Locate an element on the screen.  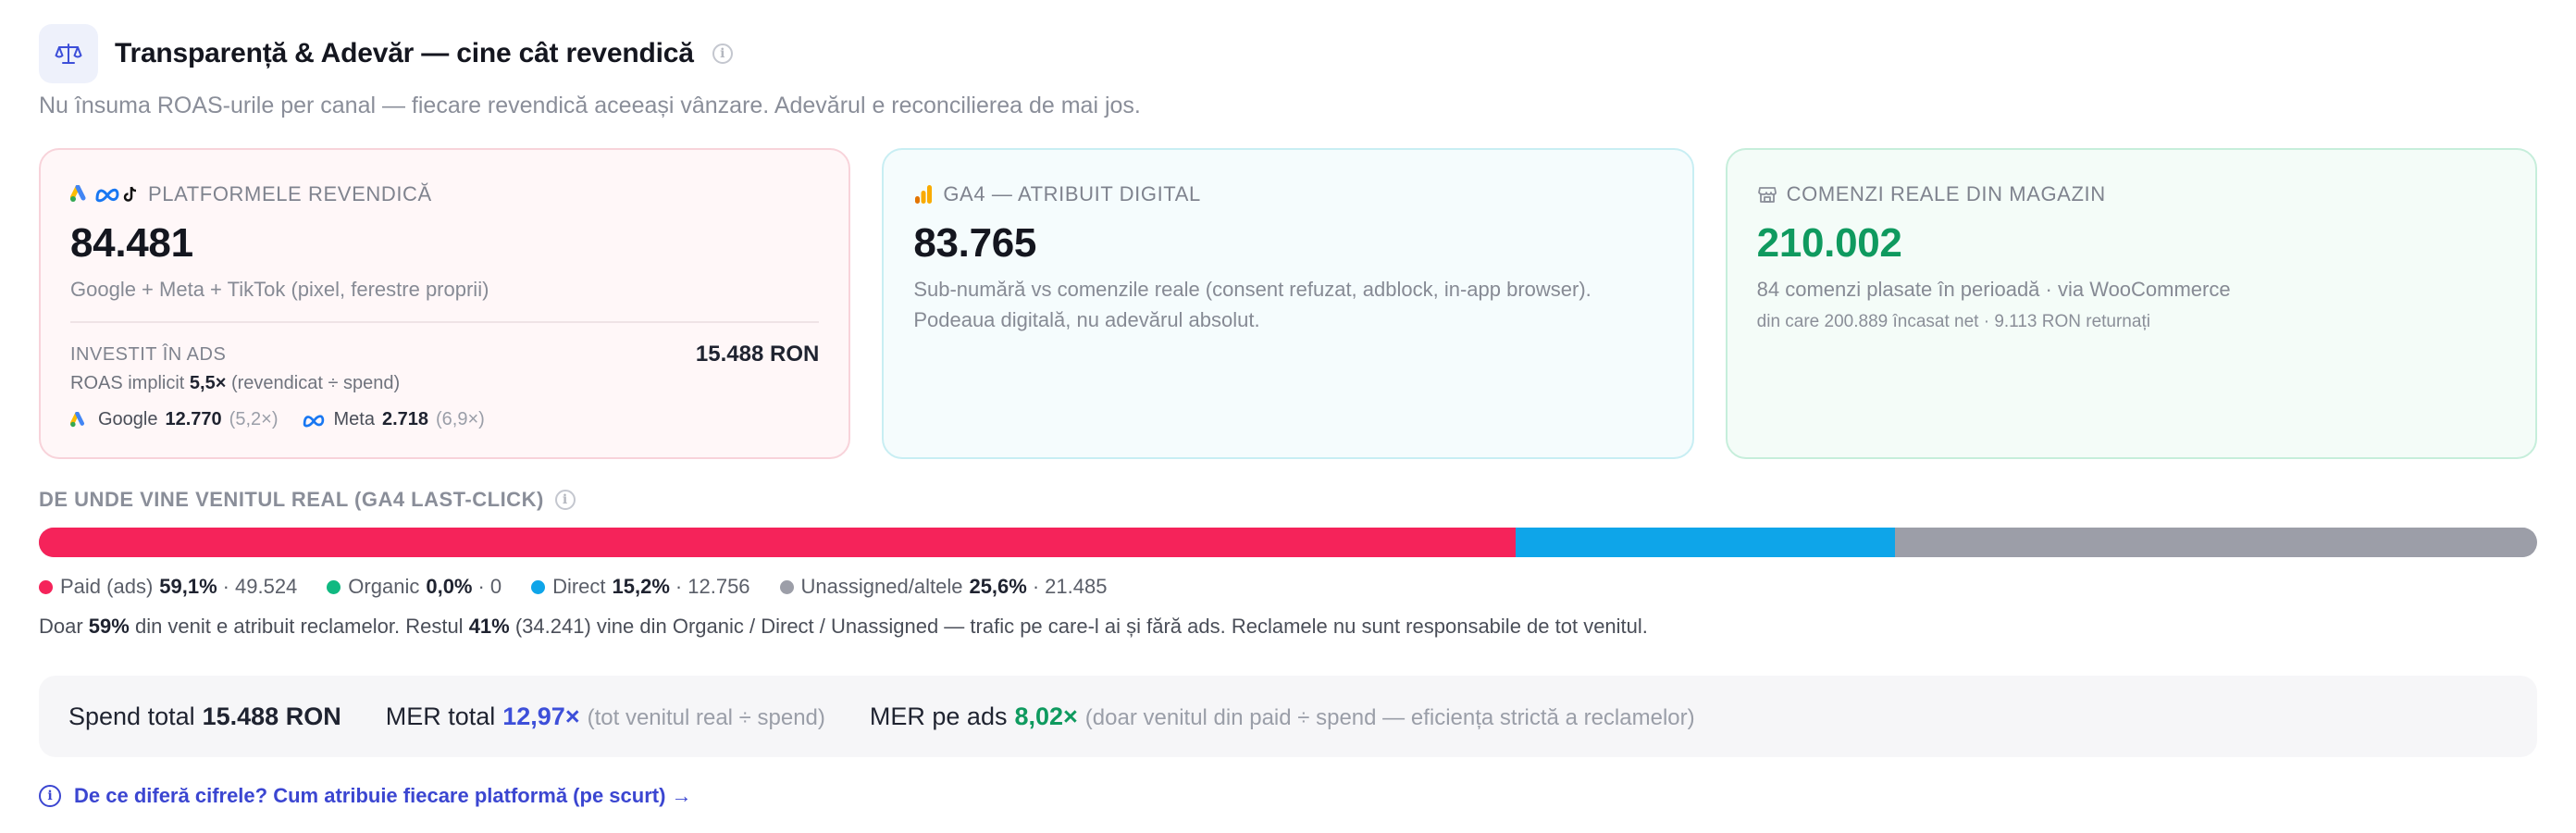
analytics-icon is located at coordinates (923, 195).